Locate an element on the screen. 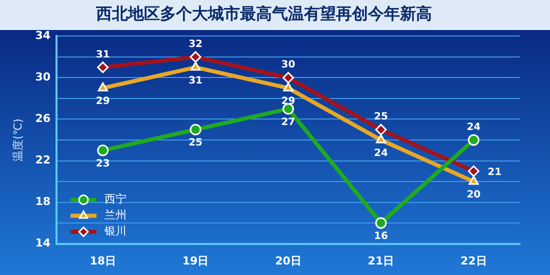  y-tick-label: 34 is located at coordinates (43, 35).